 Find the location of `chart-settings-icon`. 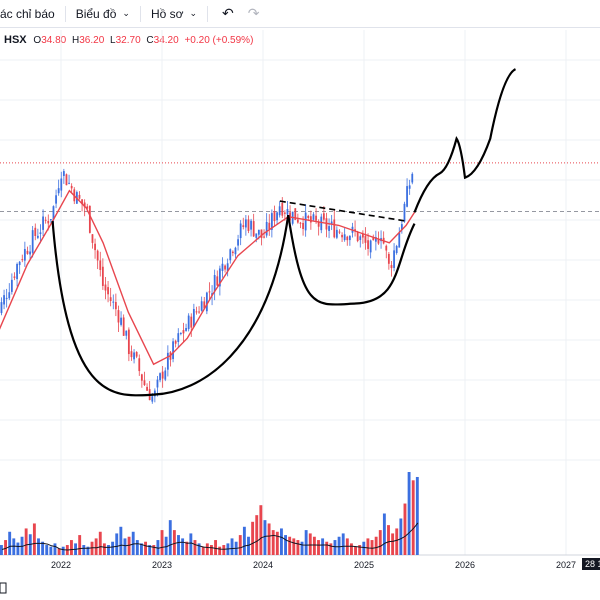

chart-settings-icon is located at coordinates (3, 588).